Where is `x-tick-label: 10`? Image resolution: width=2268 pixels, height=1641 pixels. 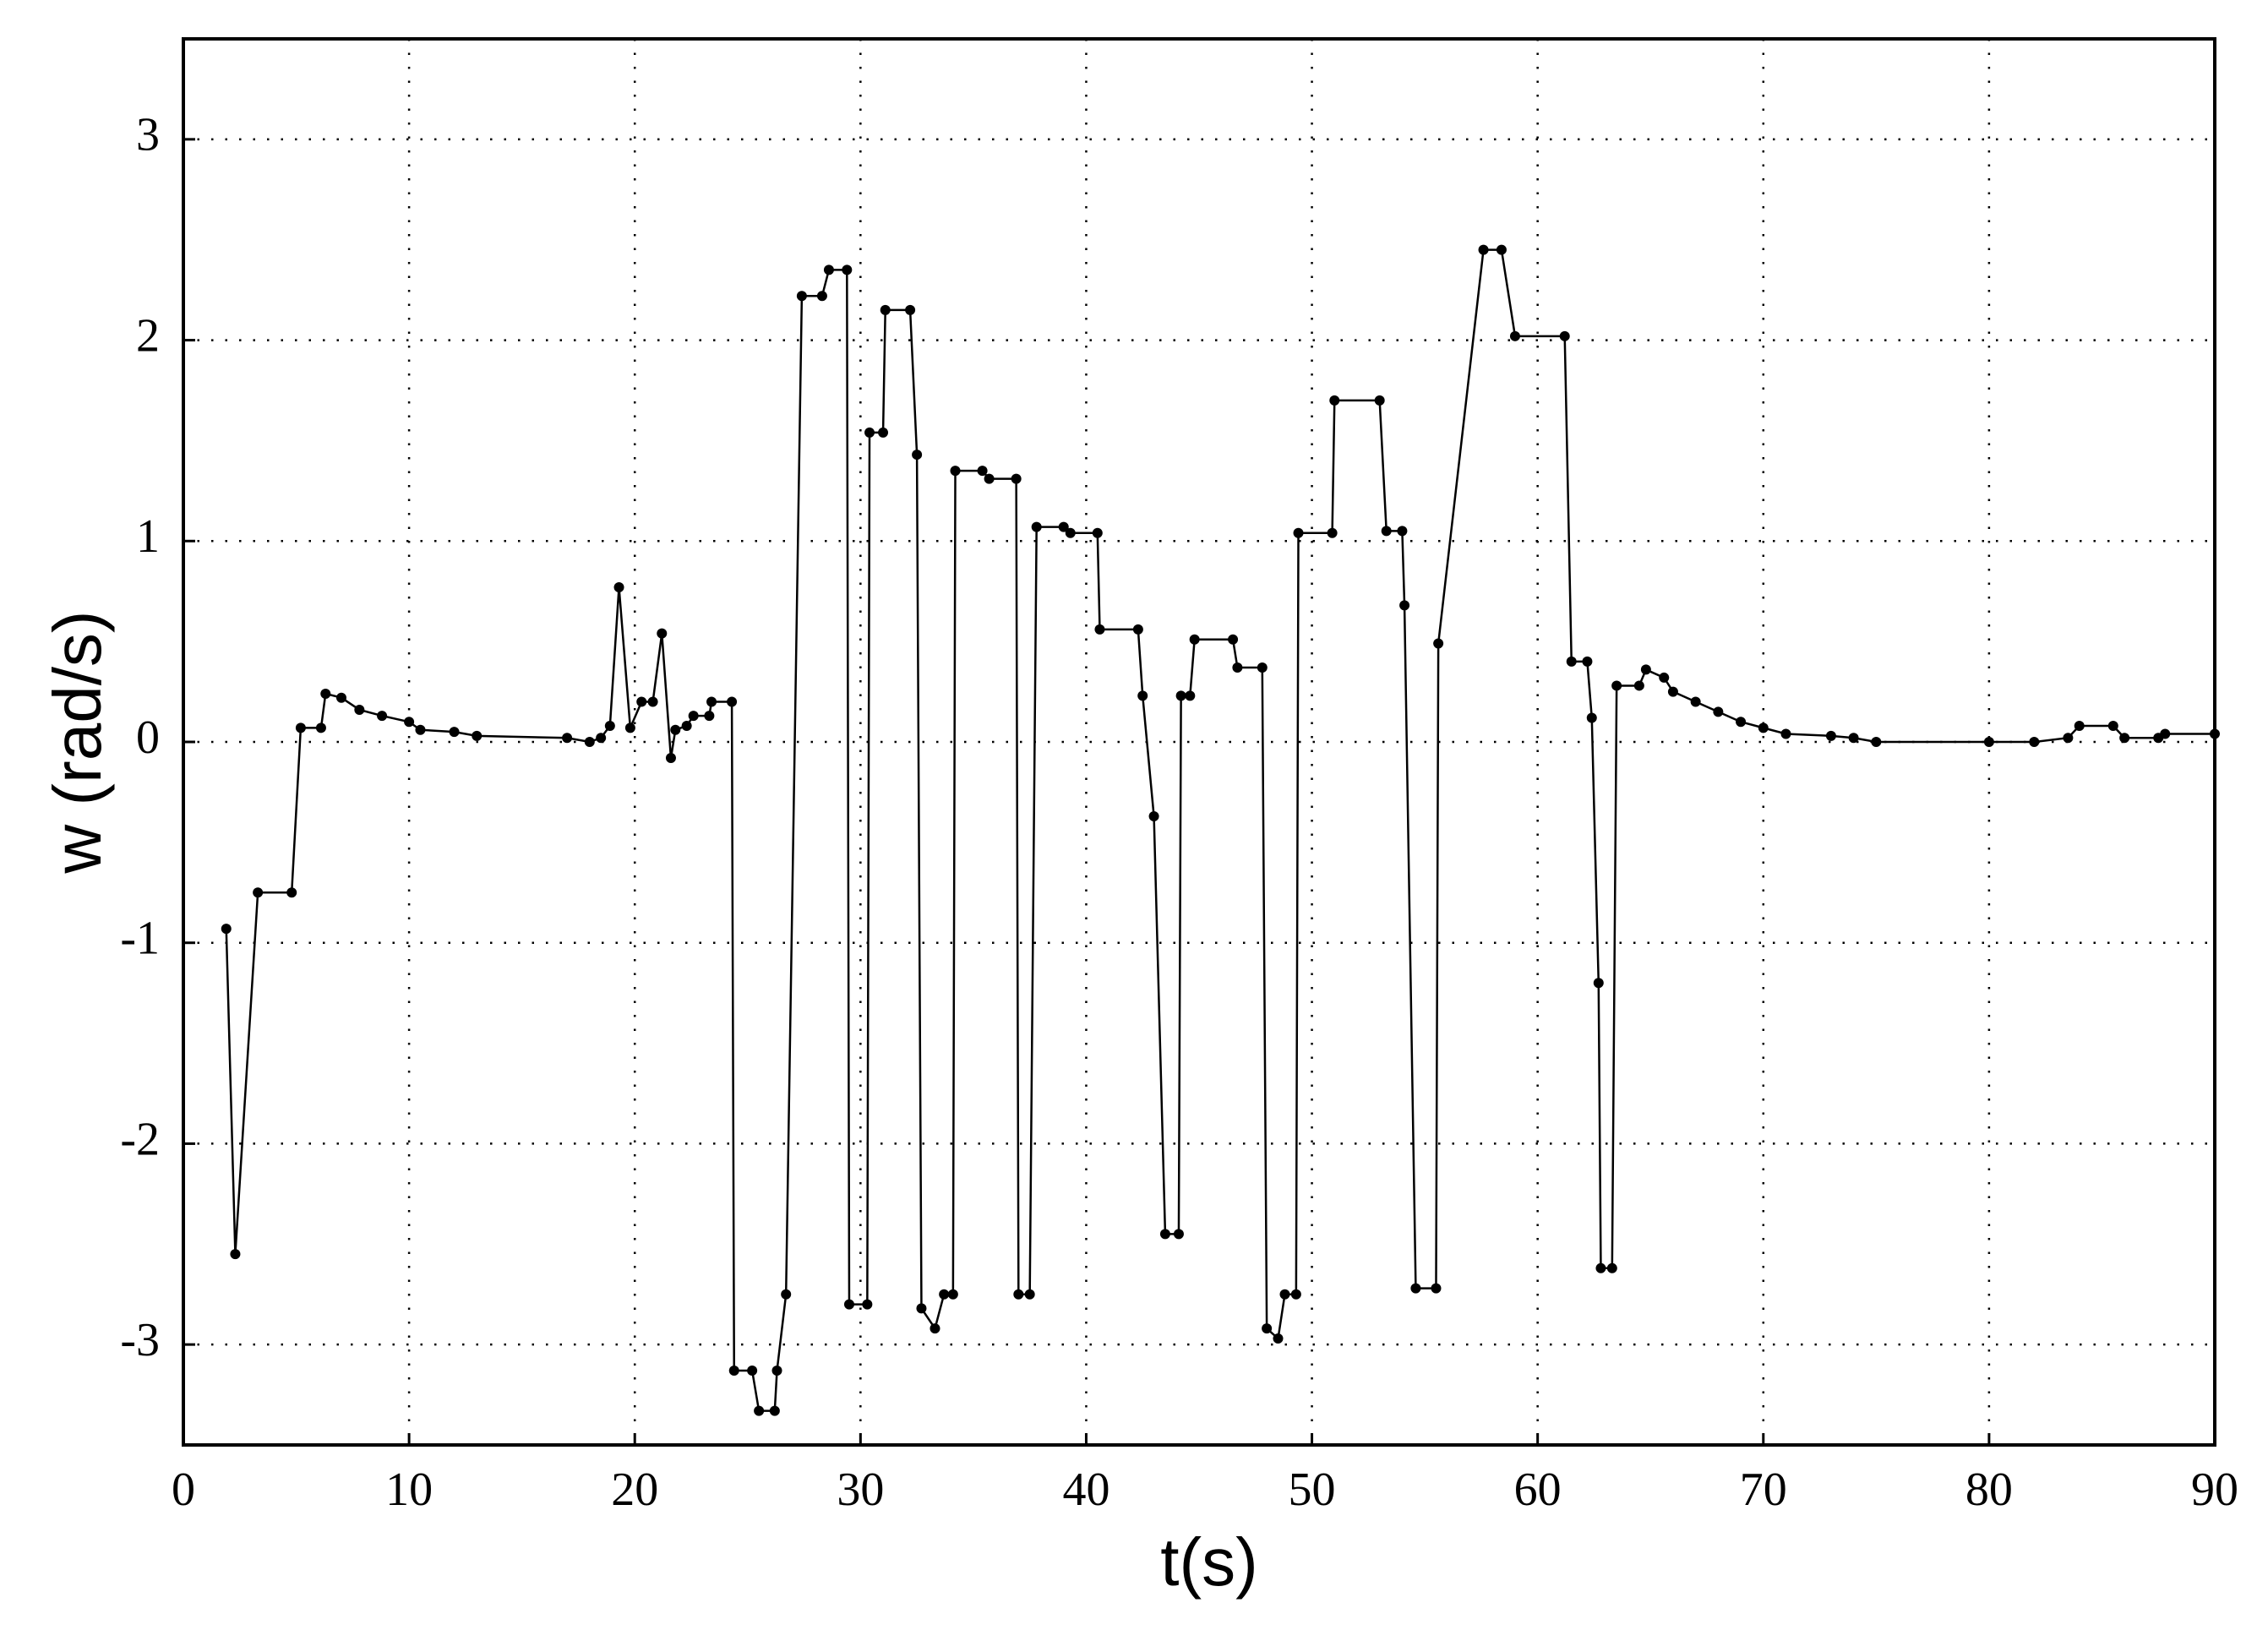
x-tick-label: 10 is located at coordinates (409, 1490).